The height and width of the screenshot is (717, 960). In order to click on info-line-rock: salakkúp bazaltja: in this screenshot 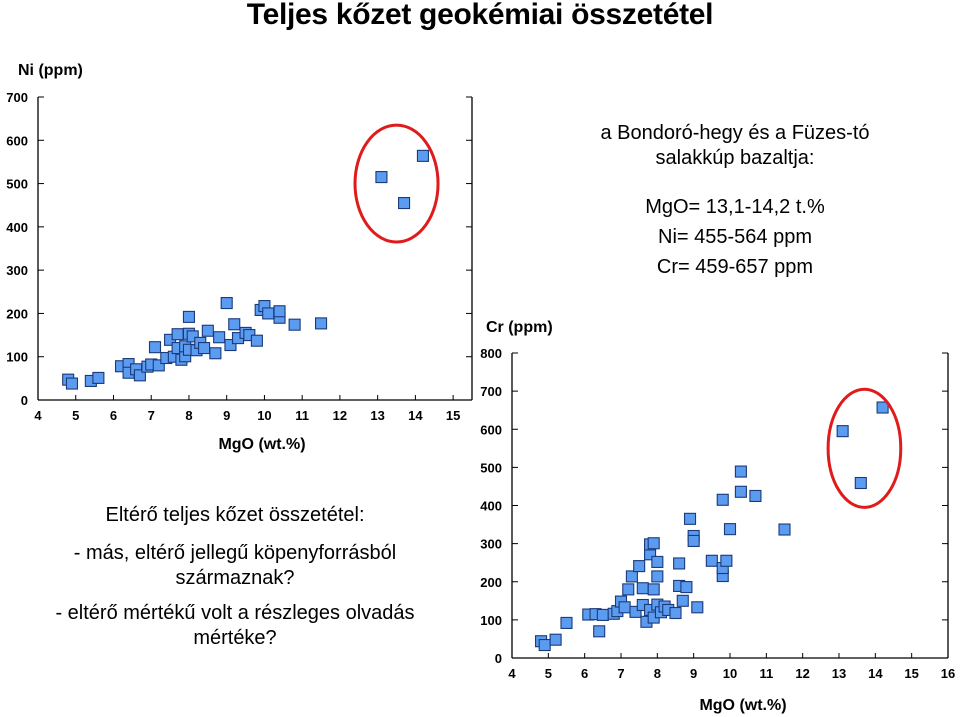, I will do `click(735, 158)`.